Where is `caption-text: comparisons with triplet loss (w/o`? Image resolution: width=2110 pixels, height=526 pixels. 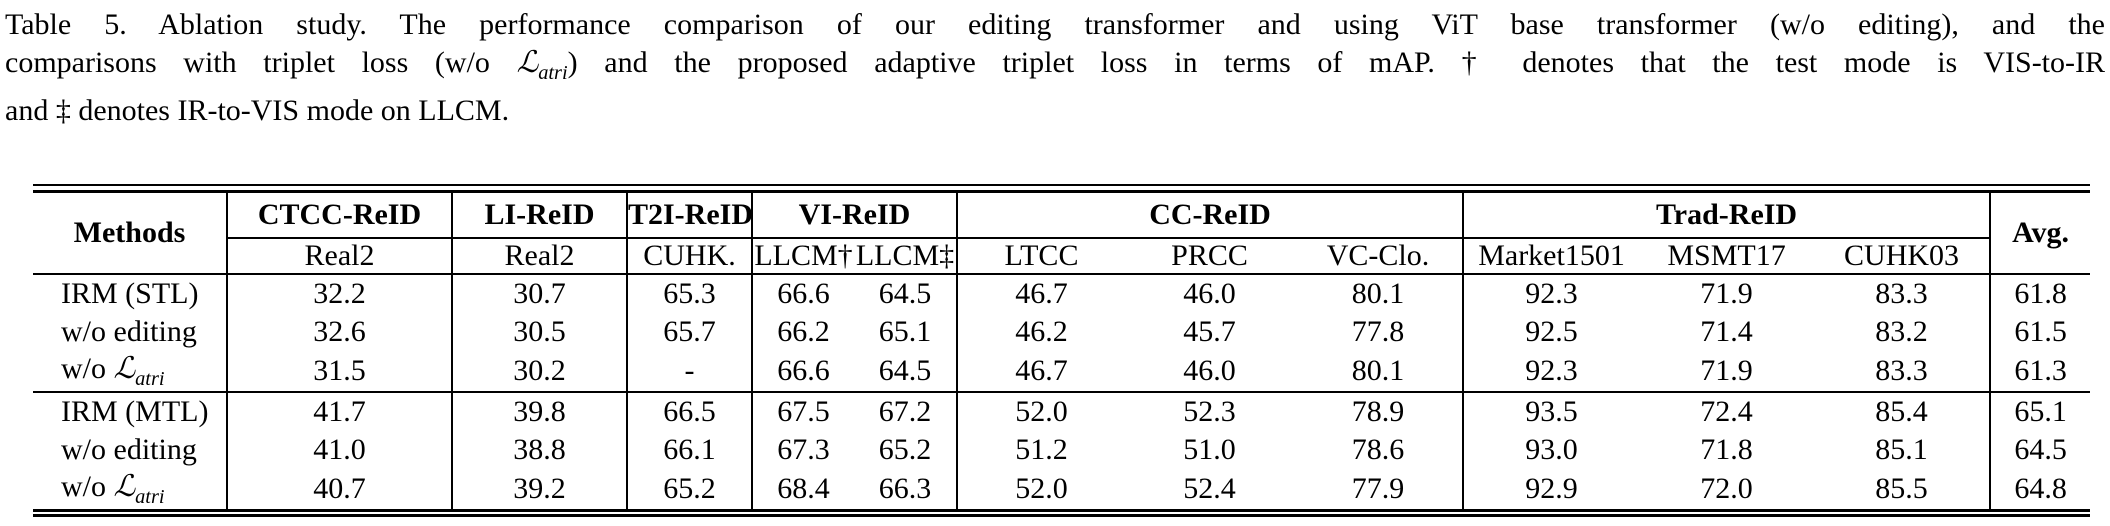 caption-text: comparisons with triplet loss (w/o is located at coordinates (261, 62).